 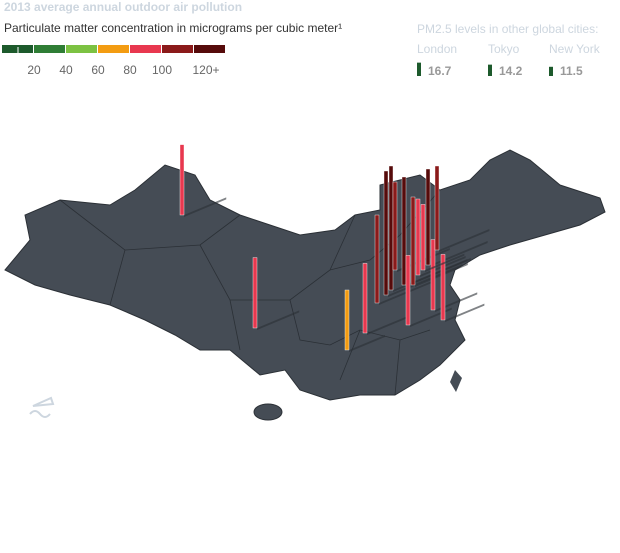 I want to click on taiwan, so click(x=456, y=381).